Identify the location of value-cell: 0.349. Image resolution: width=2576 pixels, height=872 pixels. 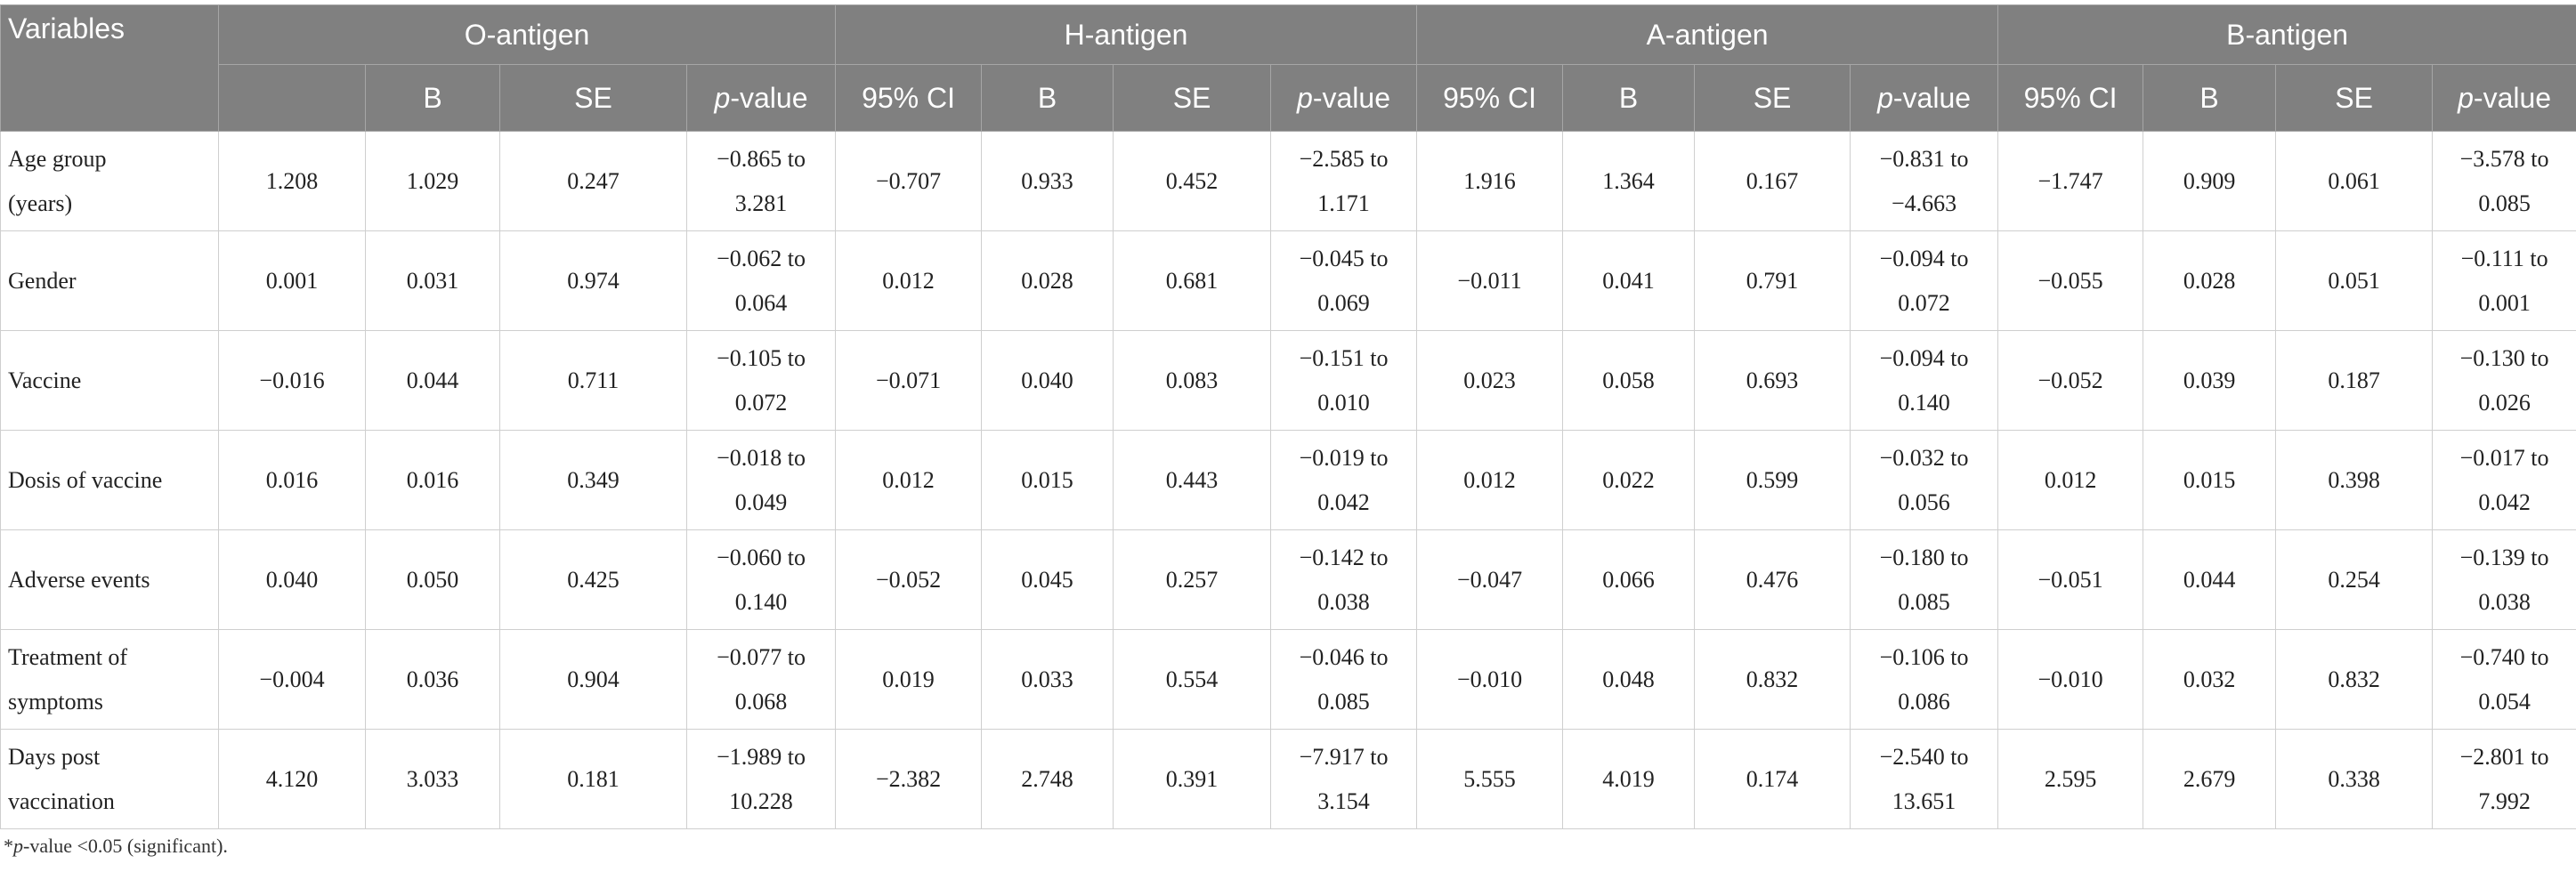
(593, 480).